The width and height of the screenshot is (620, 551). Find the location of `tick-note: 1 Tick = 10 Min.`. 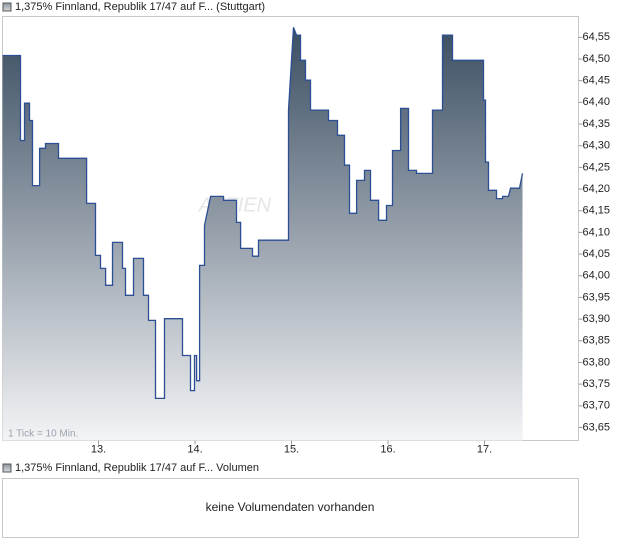

tick-note: 1 Tick = 10 Min. is located at coordinates (43, 434).